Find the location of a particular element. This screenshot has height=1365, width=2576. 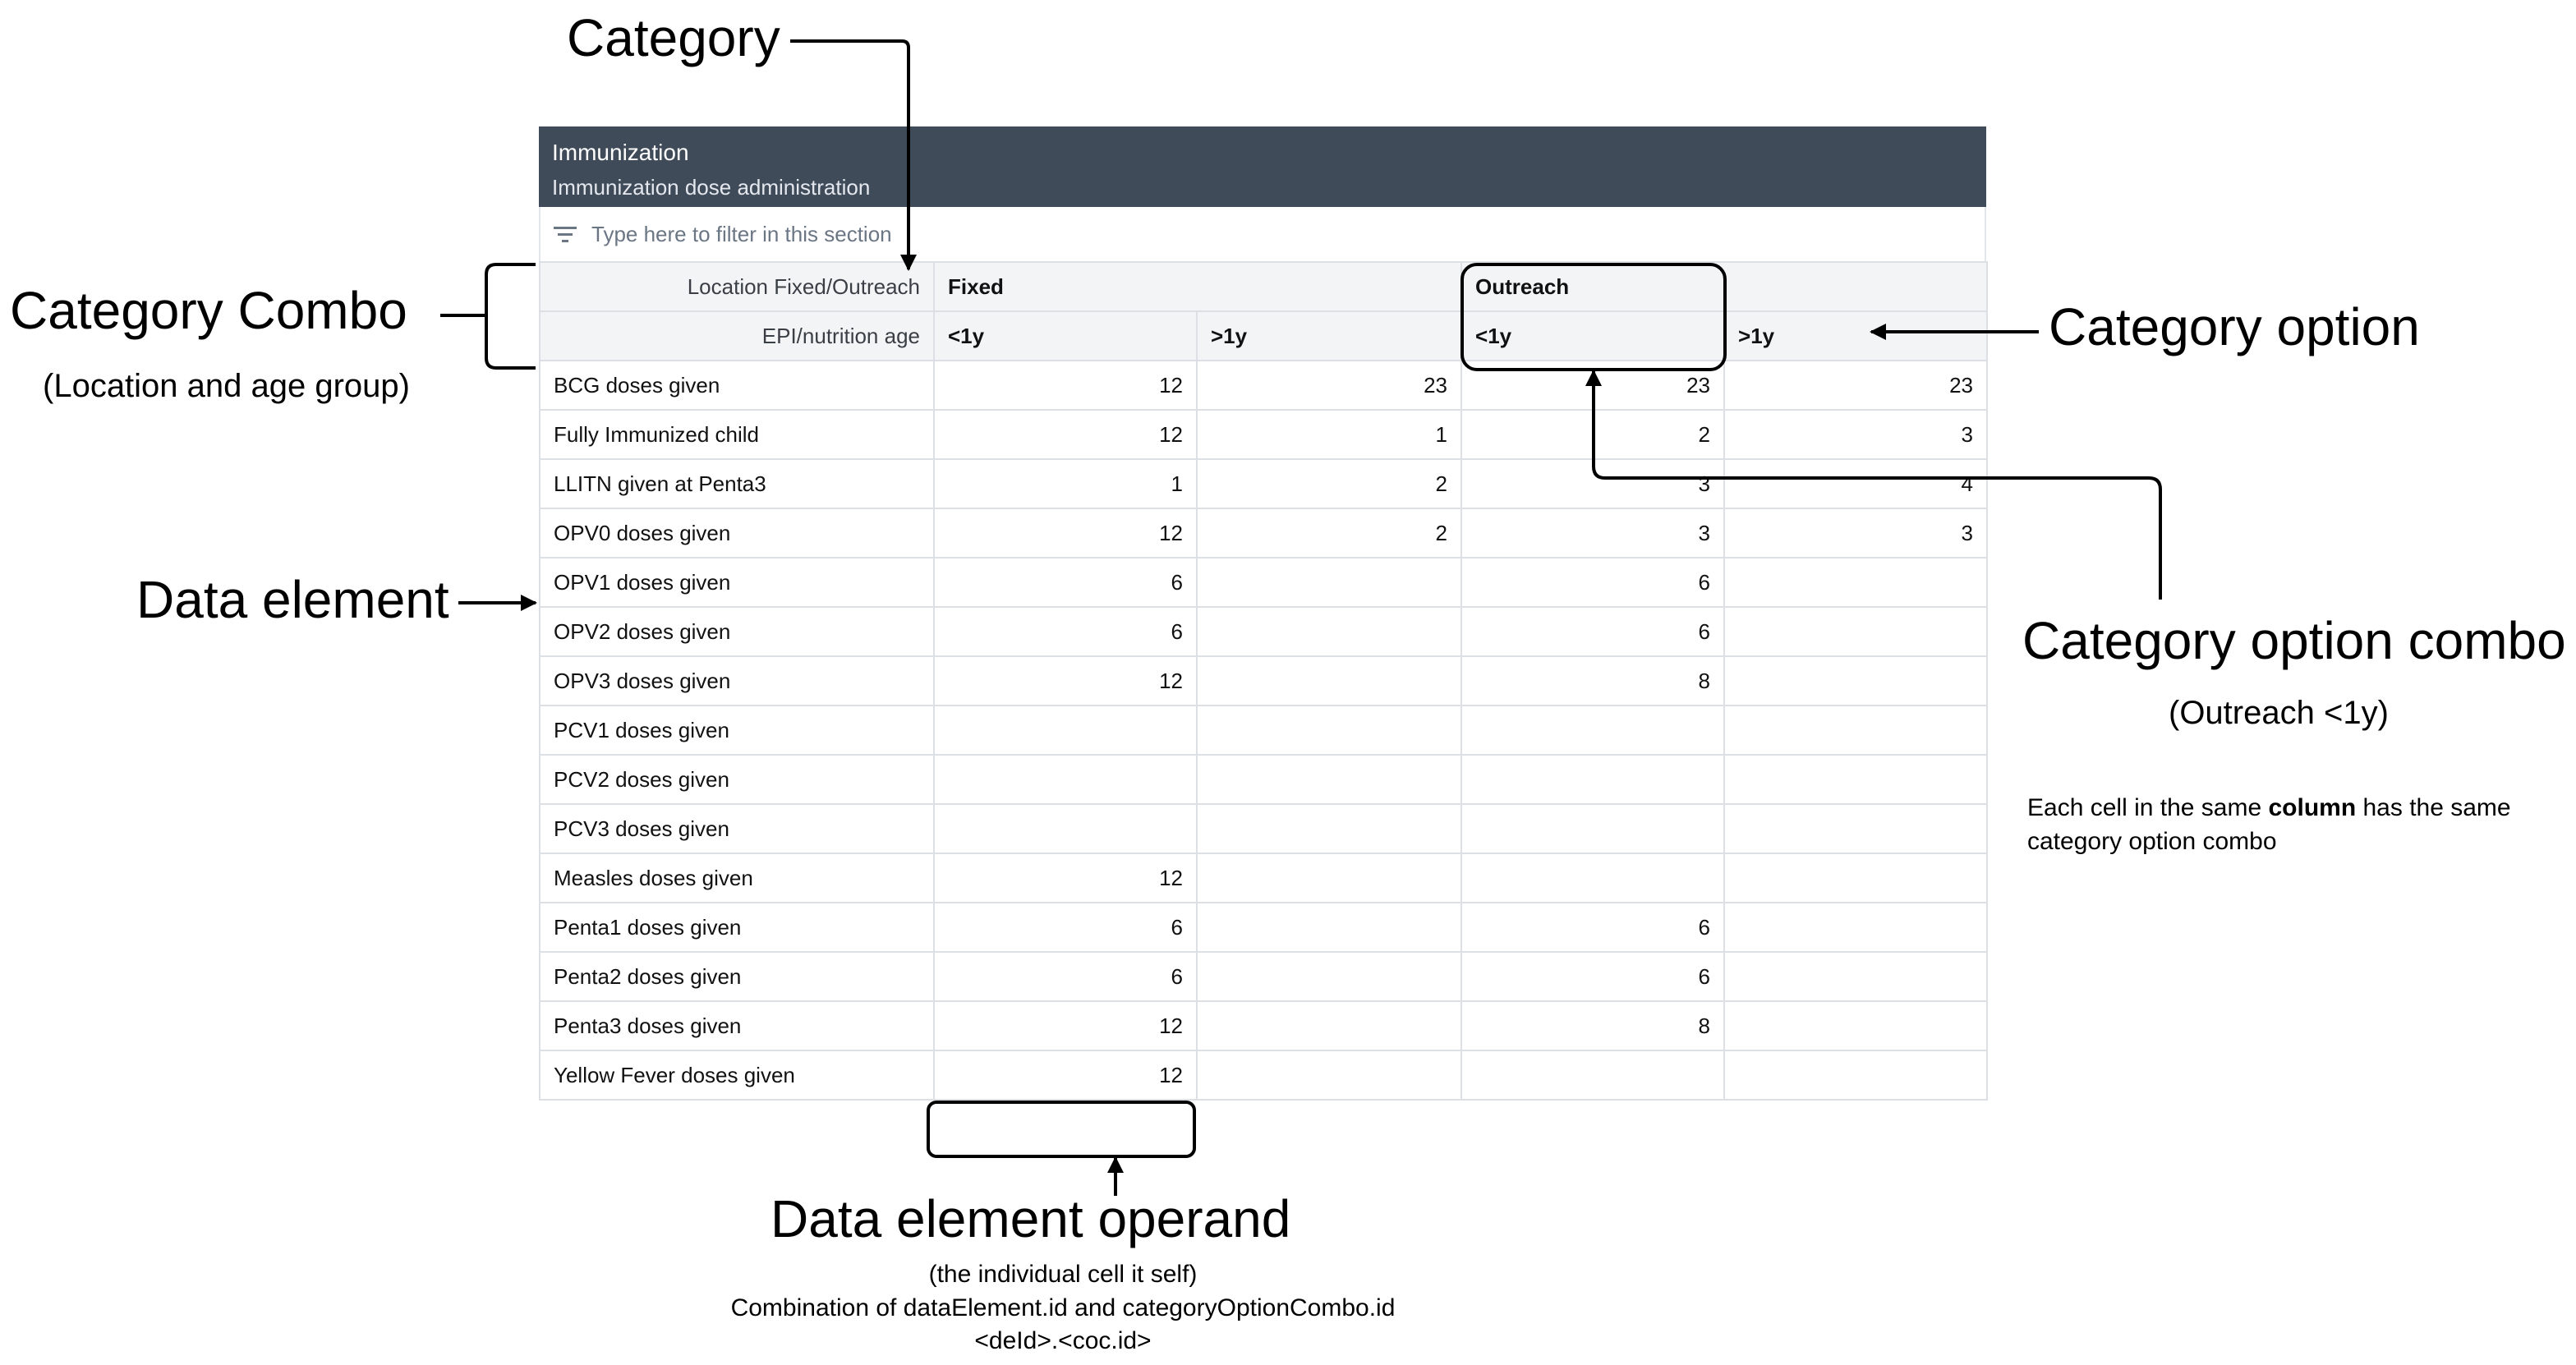

category-option-combo-arrow is located at coordinates (1874, 485).